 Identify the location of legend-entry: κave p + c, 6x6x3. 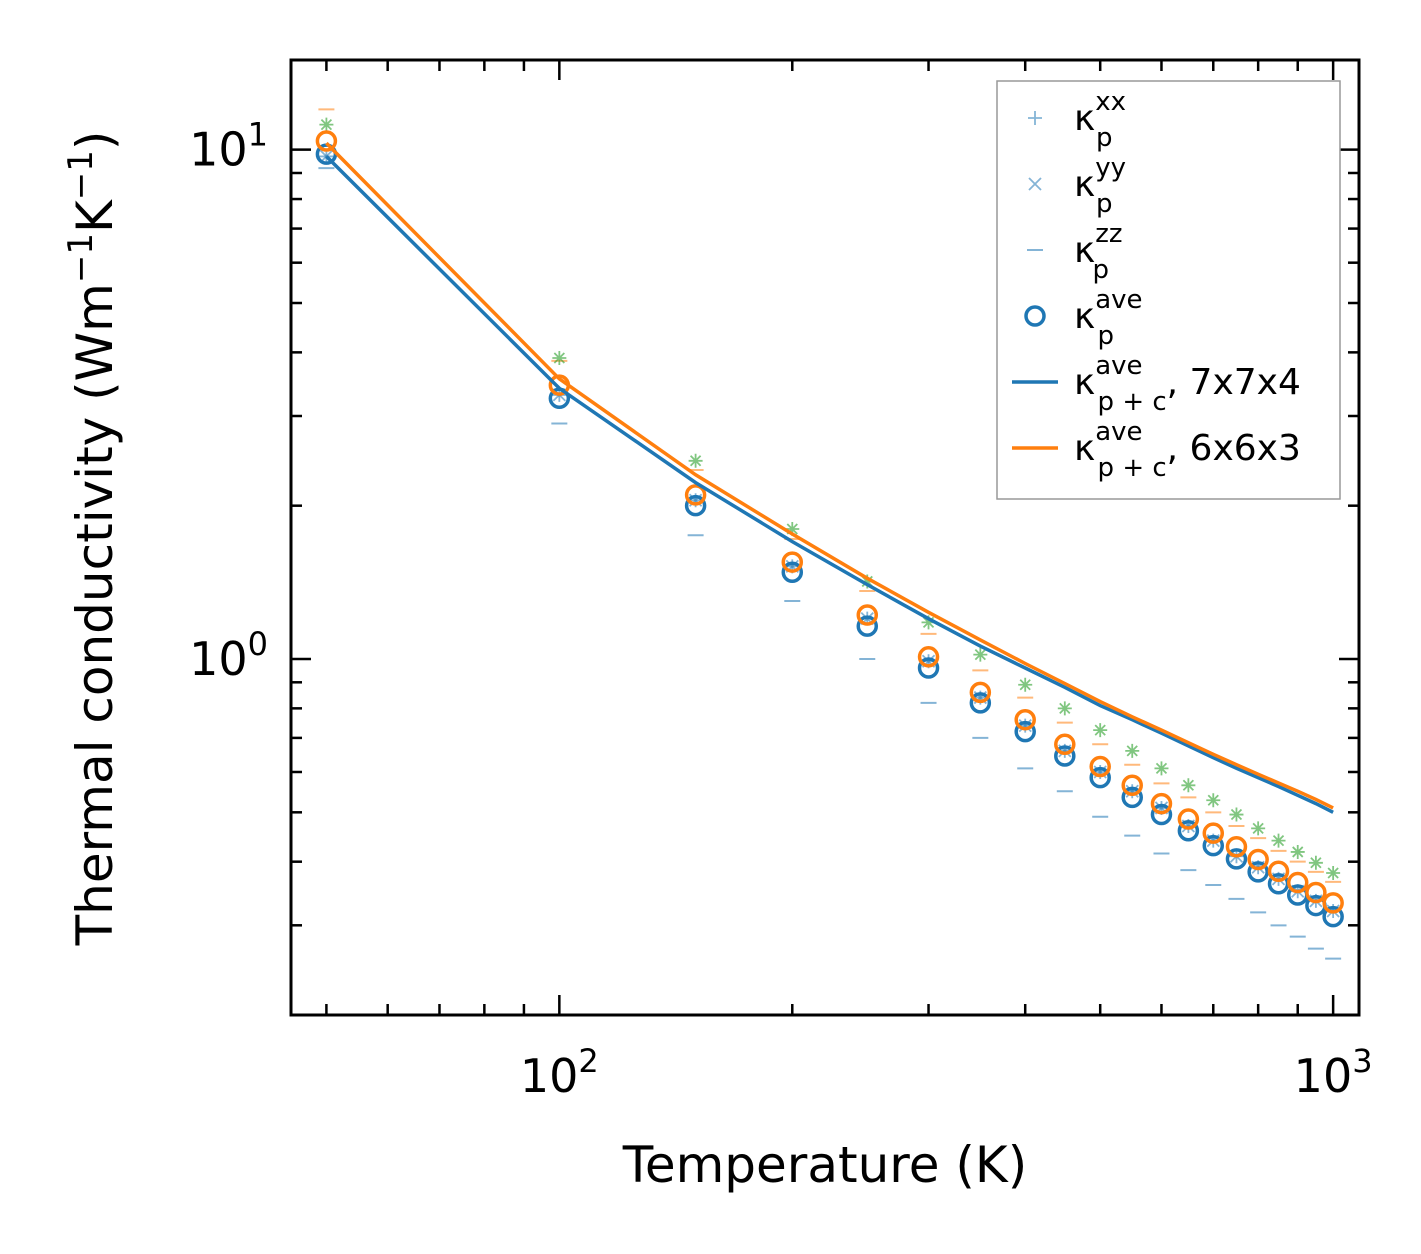
(1156, 450).